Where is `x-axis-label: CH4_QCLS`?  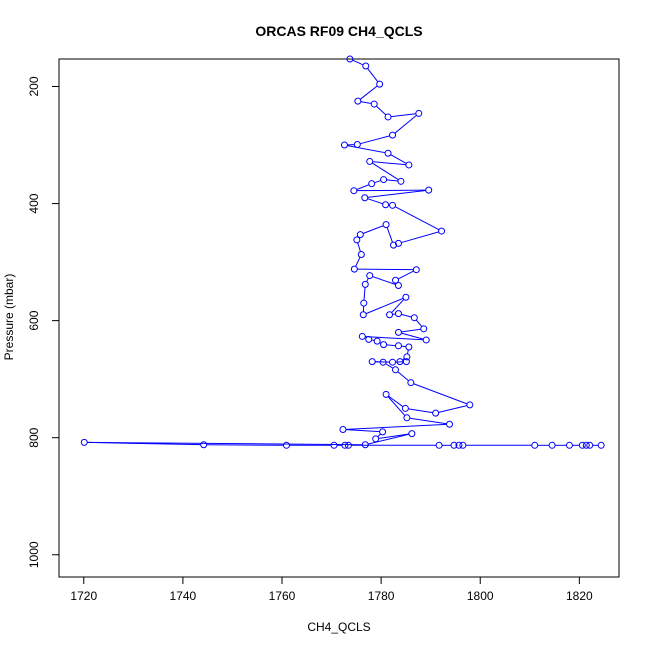 x-axis-label: CH4_QCLS is located at coordinates (338, 627).